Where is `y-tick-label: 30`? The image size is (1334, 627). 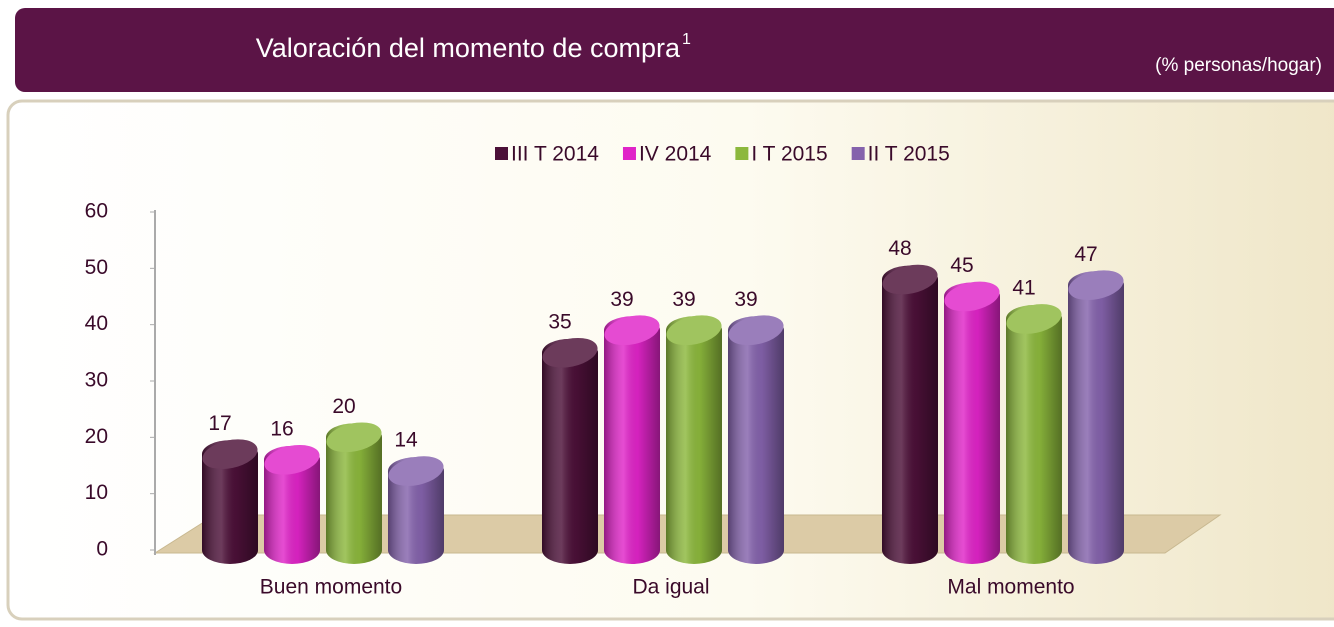 y-tick-label: 30 is located at coordinates (96, 380).